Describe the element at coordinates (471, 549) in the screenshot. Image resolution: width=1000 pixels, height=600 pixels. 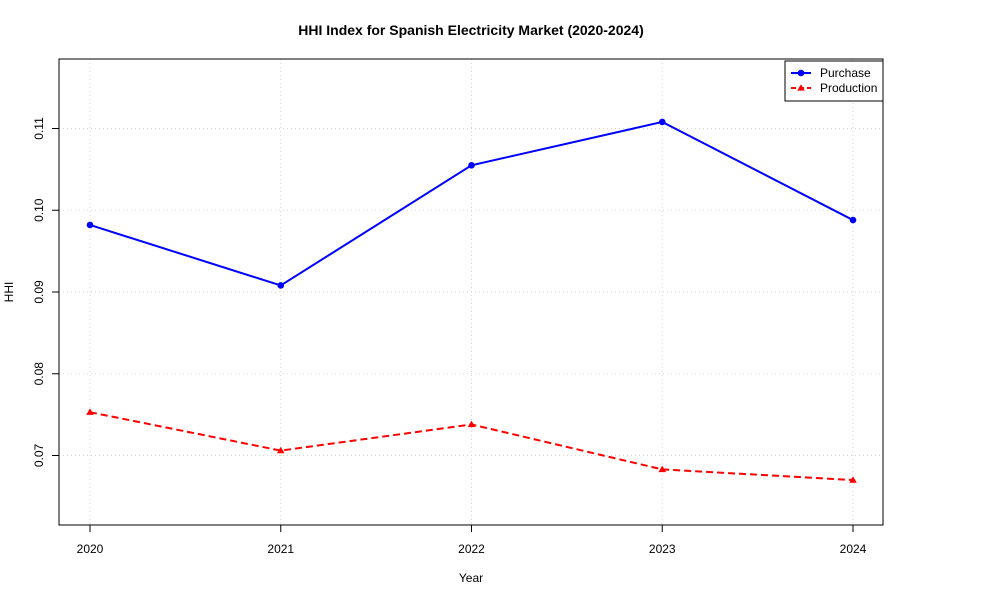
I see `x-tick-label: 2022` at that location.